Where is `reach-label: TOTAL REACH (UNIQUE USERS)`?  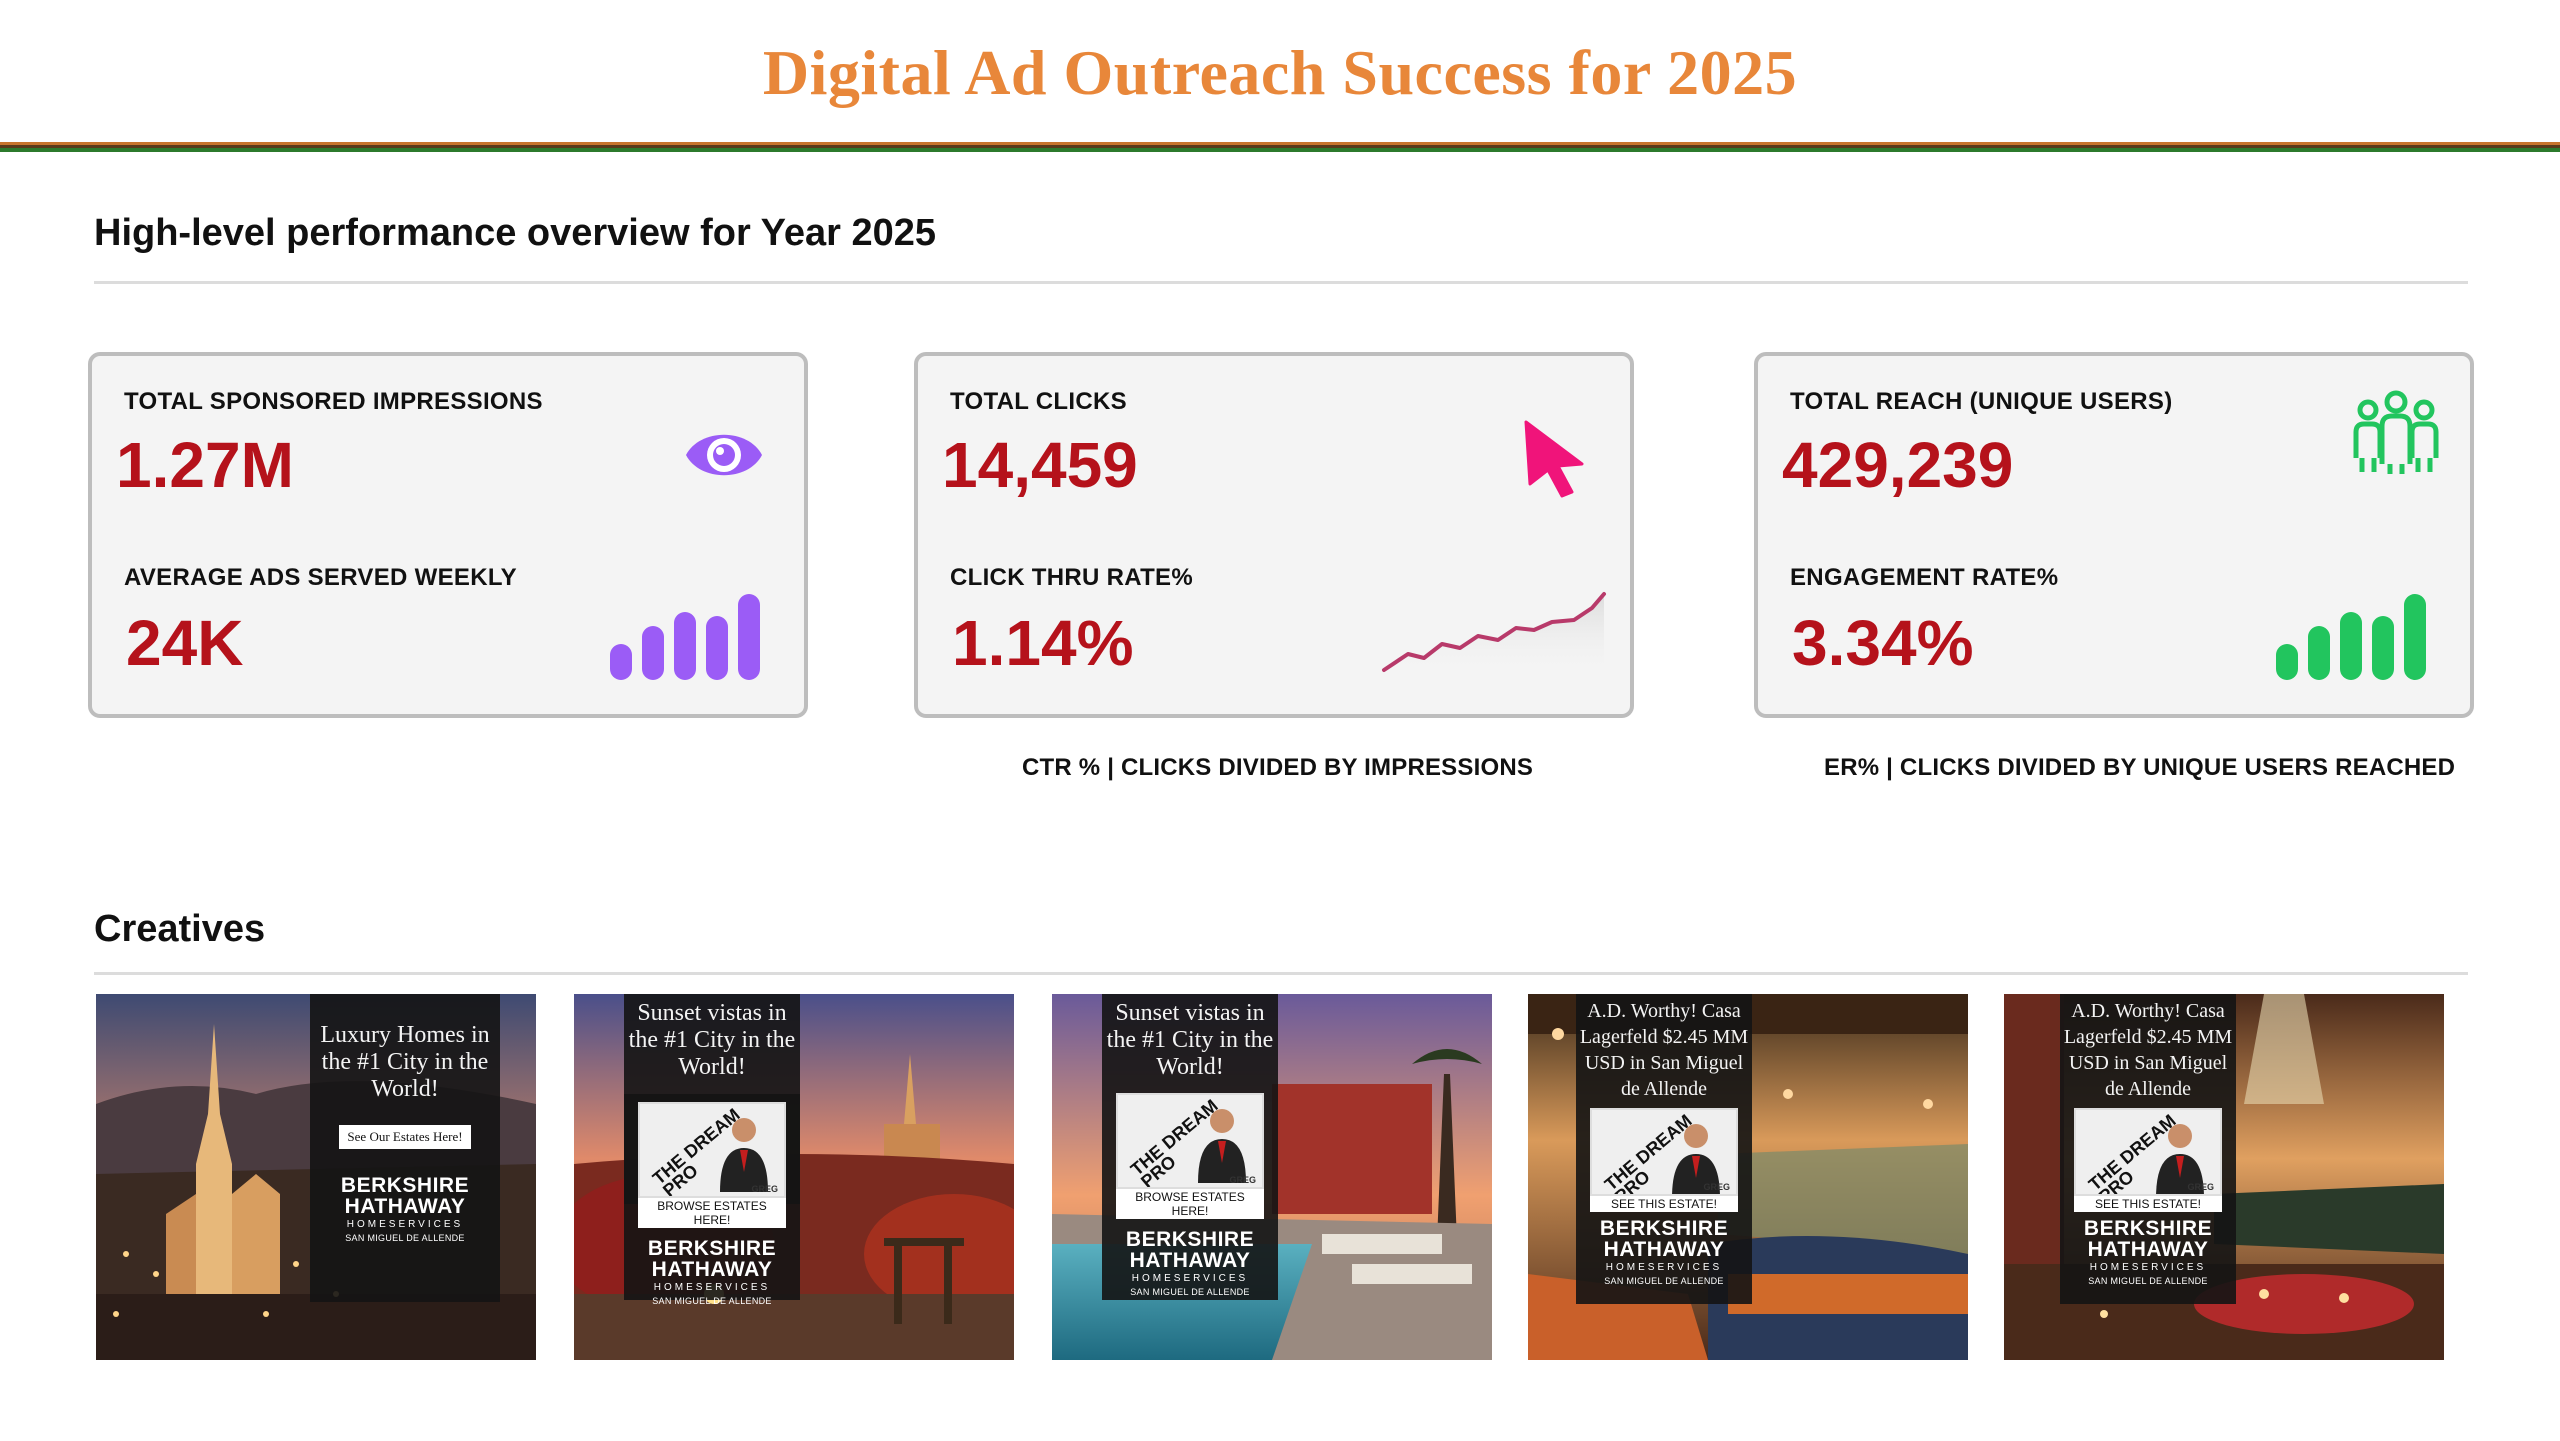
reach-label: TOTAL REACH (UNIQUE USERS) is located at coordinates (1981, 401).